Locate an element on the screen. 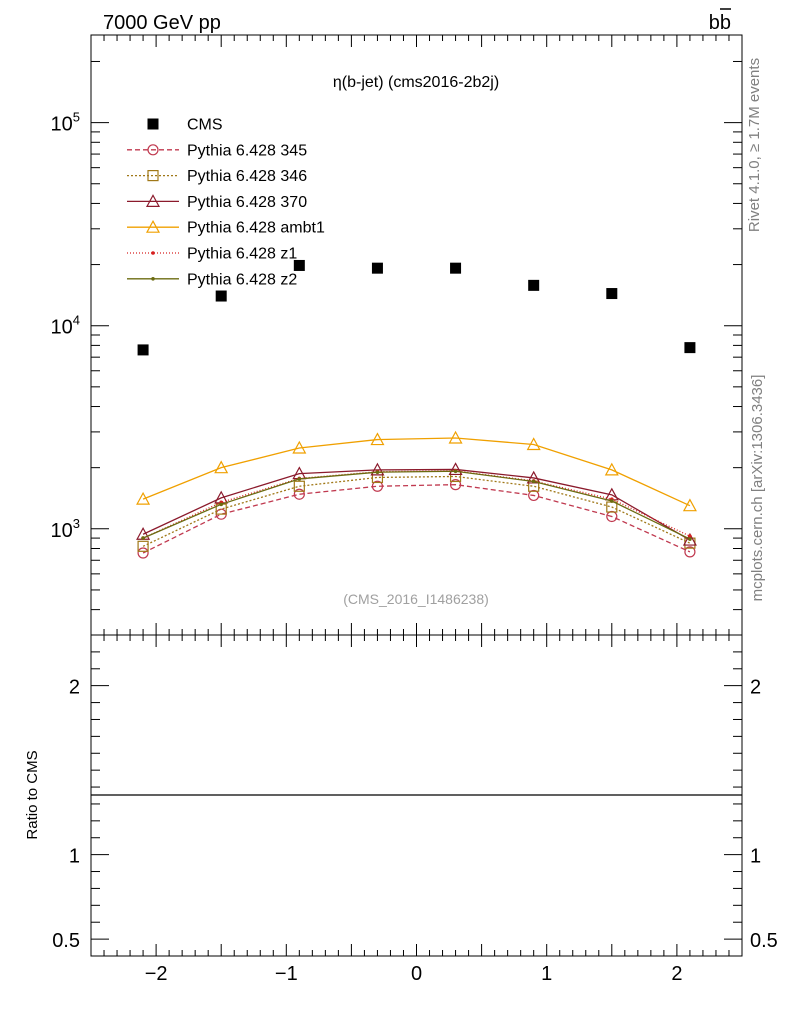 This screenshot has width=786, height=1024. y-tick-label: 10³ is located at coordinates (65, 529).